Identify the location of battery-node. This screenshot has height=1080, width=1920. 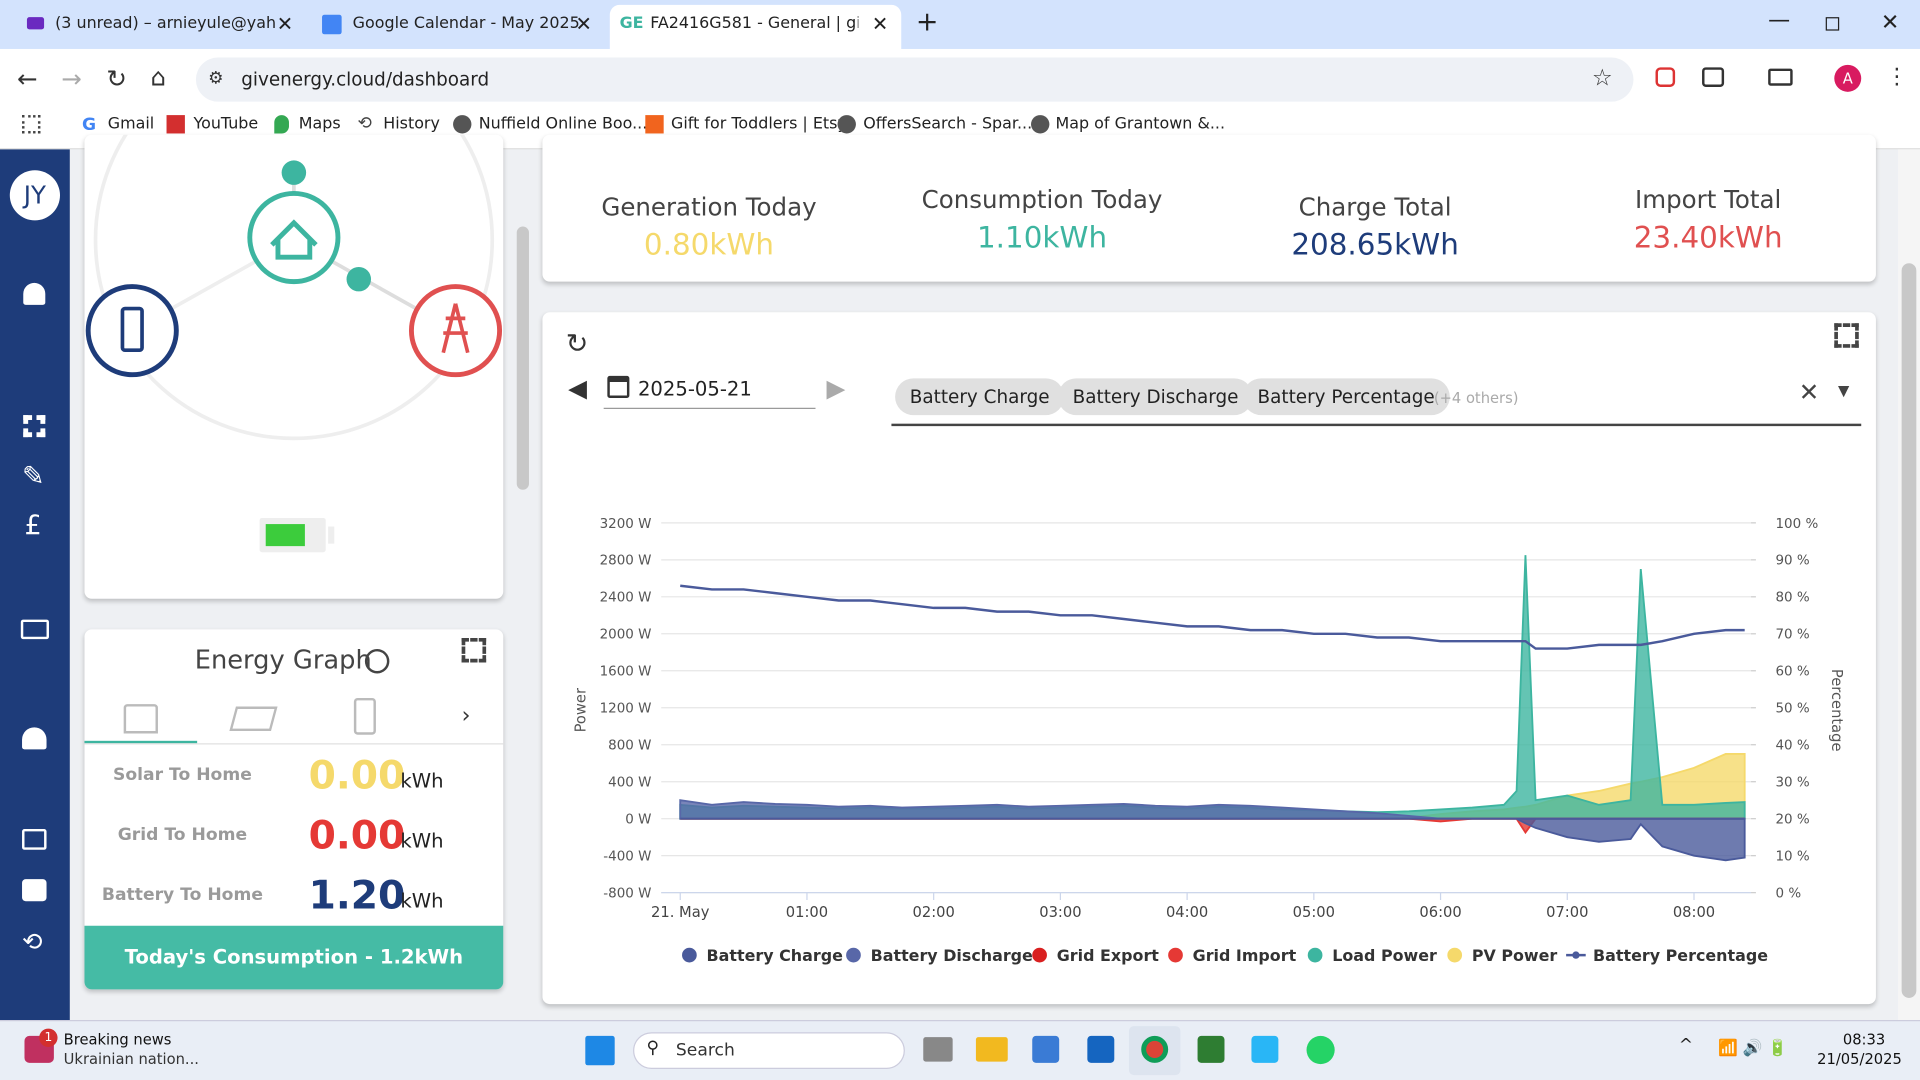
(132, 331).